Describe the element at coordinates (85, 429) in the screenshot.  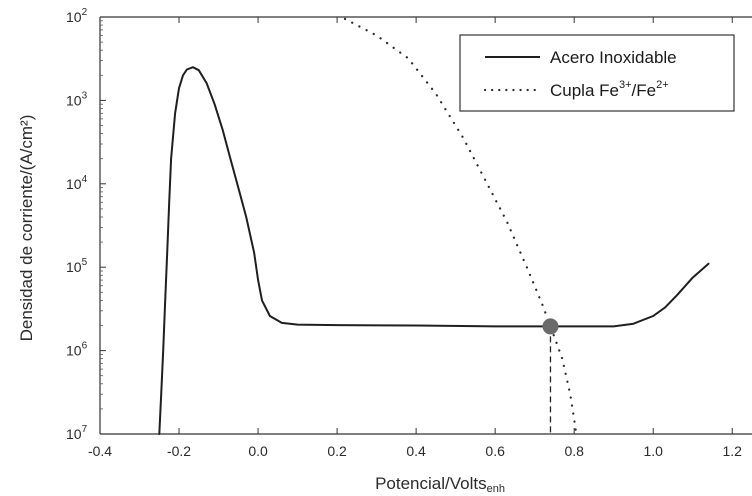
I see `y-tick-label-exponent: 7` at that location.